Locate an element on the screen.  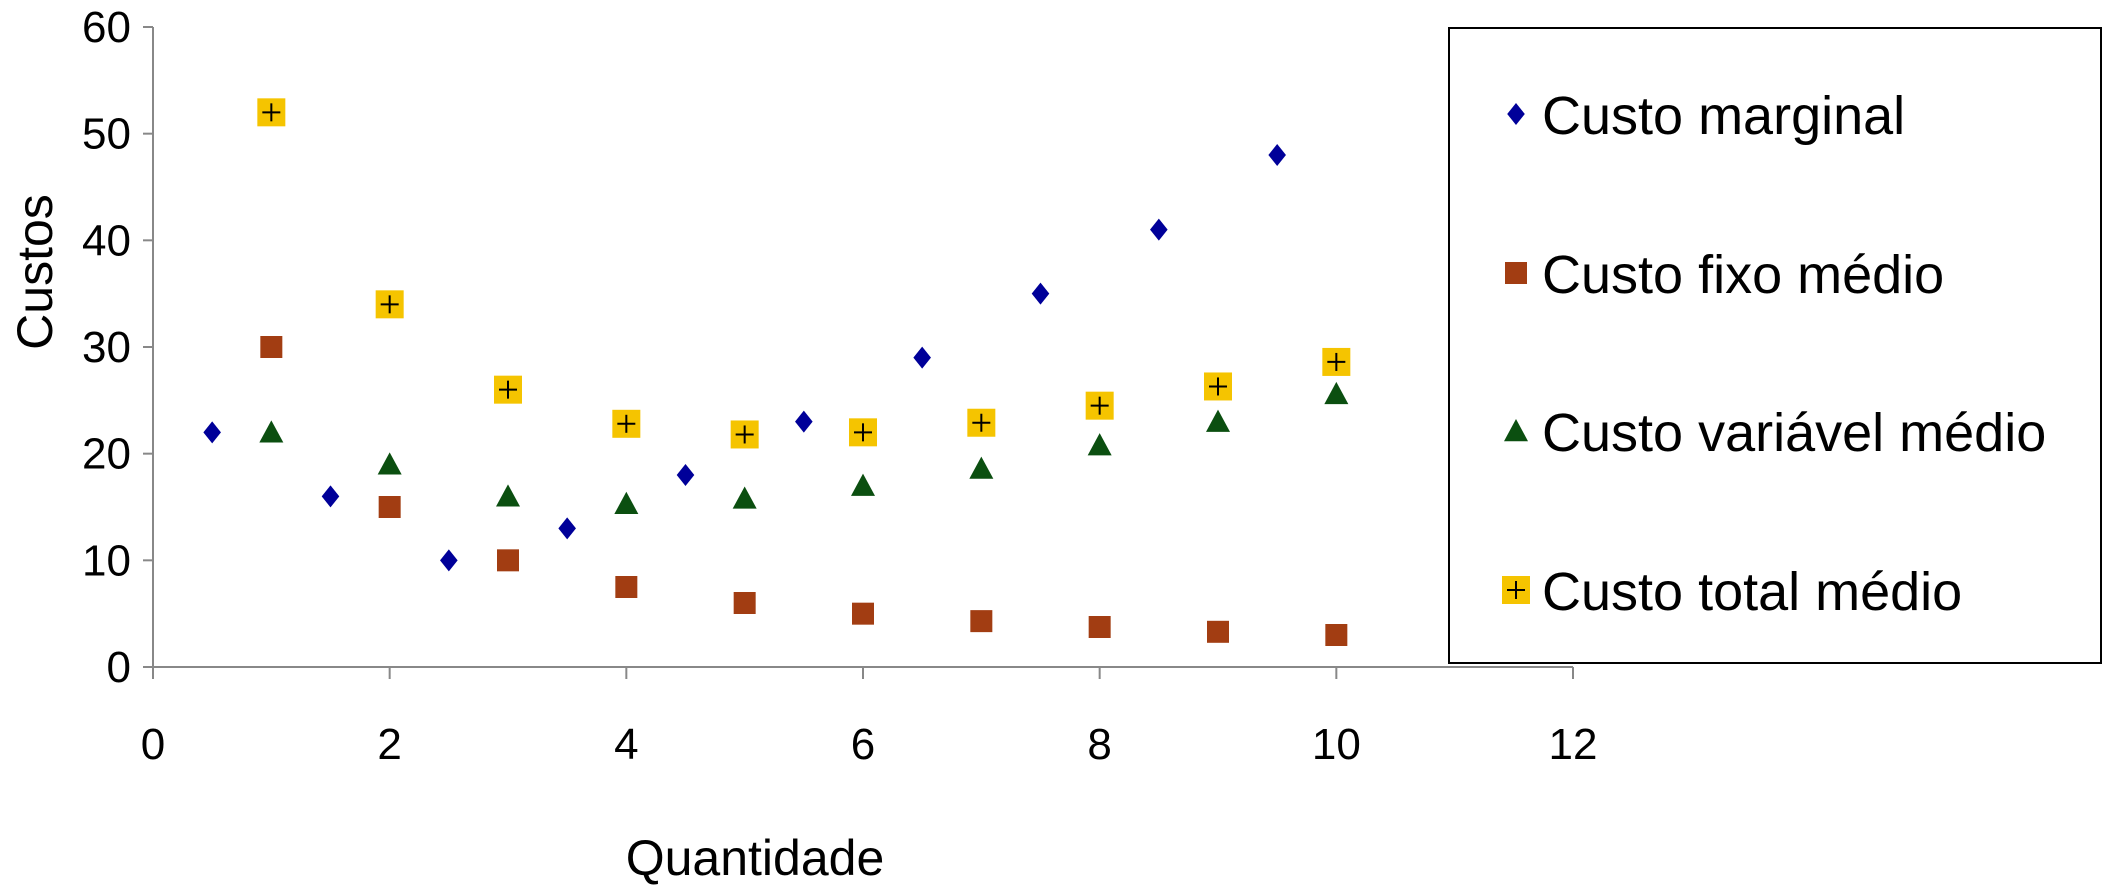
legend-entry: Custo fixo médio is located at coordinates (1724, 275).